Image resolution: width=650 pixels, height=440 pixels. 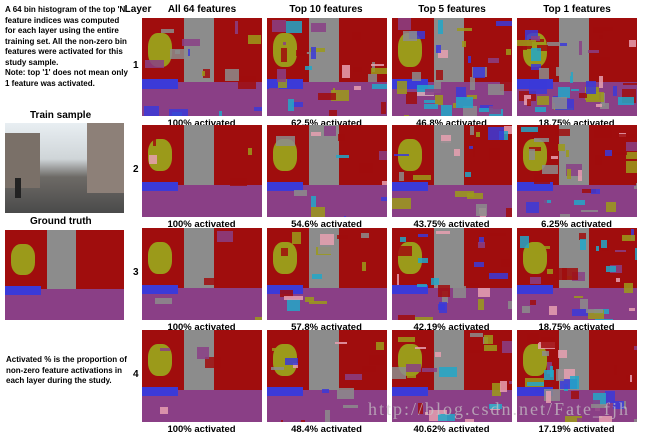 I want to click on train-sample-image, so click(x=64, y=168).